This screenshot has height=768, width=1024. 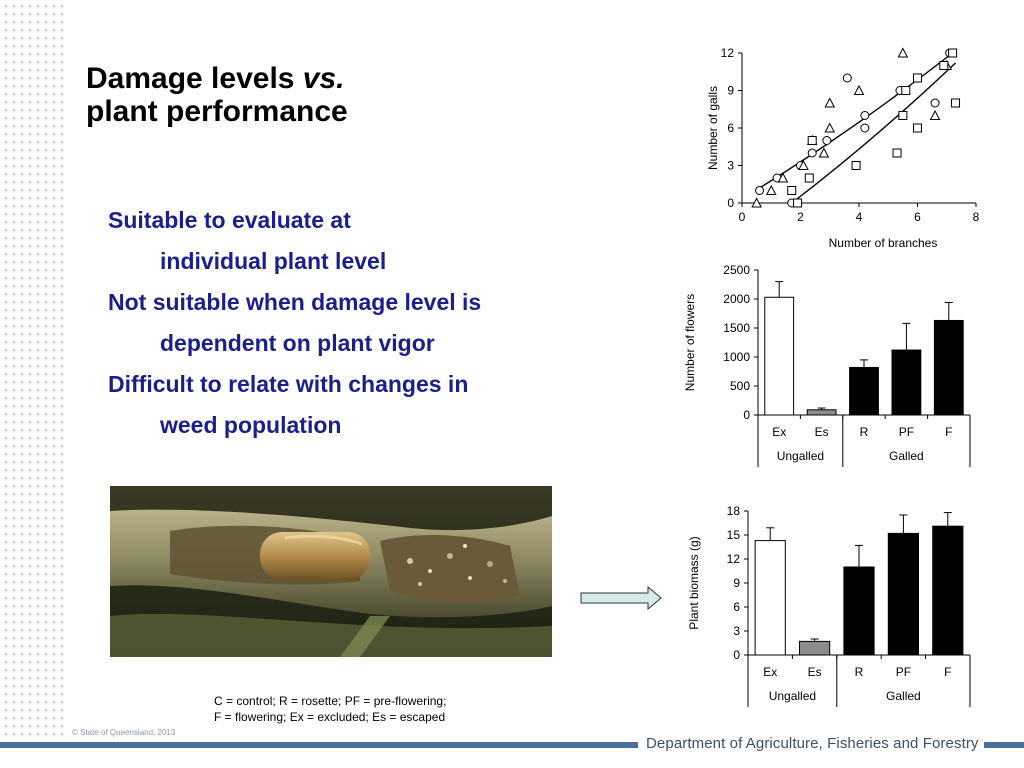 What do you see at coordinates (976, 217) in the screenshot?
I see `x-tick-label: 8` at bounding box center [976, 217].